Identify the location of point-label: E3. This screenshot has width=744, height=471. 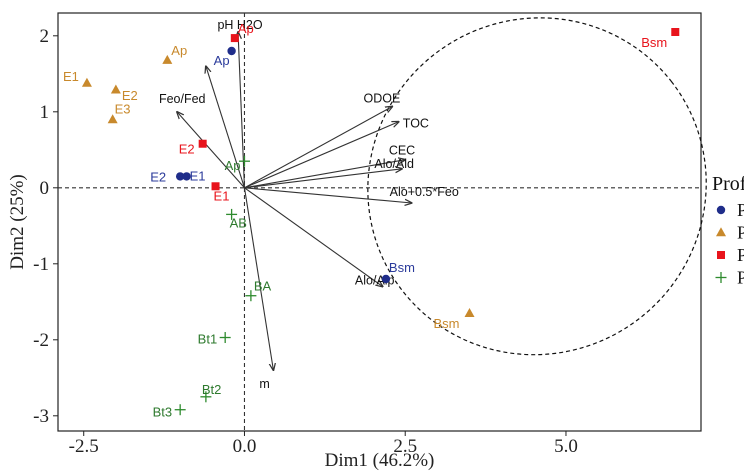
(123, 108).